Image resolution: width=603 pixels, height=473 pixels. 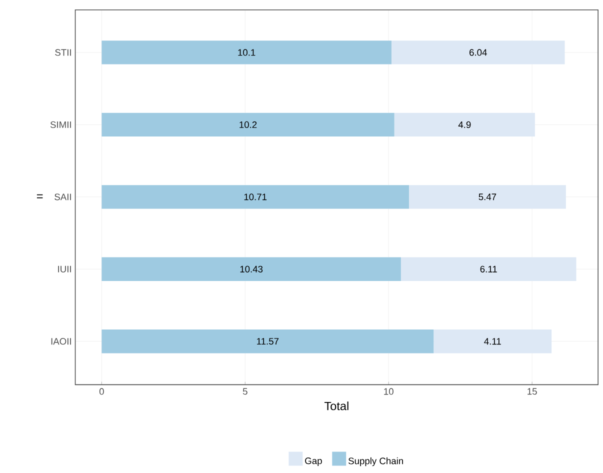 What do you see at coordinates (62, 196) in the screenshot?
I see `y-tick-label: SAII` at bounding box center [62, 196].